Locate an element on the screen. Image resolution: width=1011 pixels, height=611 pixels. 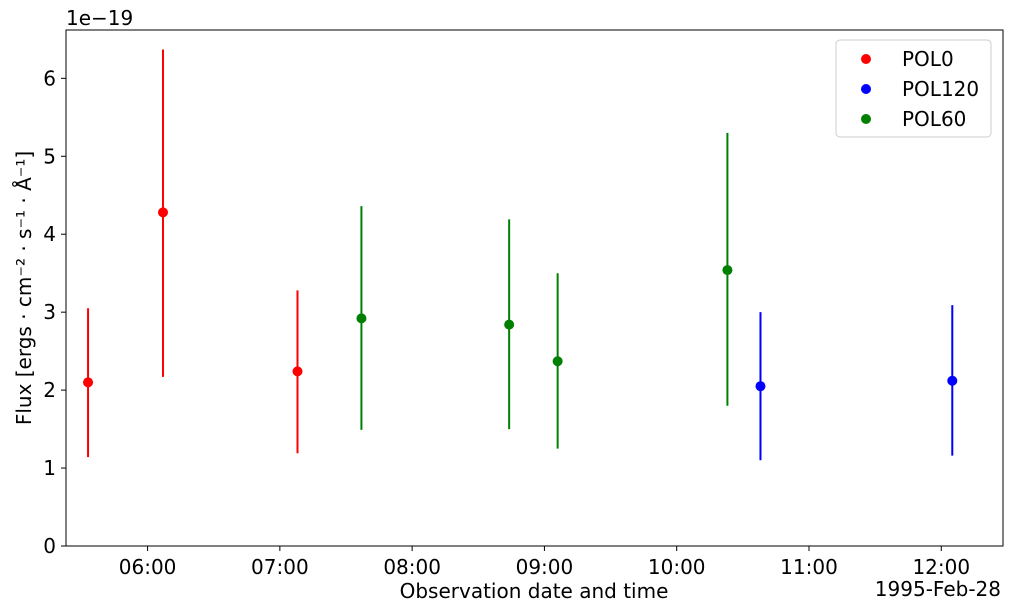
legend-label: POL0 is located at coordinates (928, 59).